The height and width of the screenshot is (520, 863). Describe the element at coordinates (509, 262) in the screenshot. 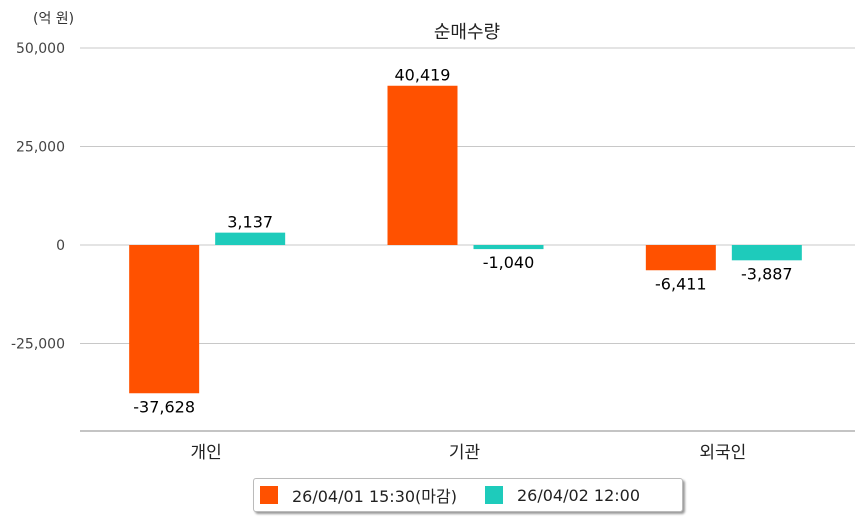

I see `data-label: -1,040` at that location.